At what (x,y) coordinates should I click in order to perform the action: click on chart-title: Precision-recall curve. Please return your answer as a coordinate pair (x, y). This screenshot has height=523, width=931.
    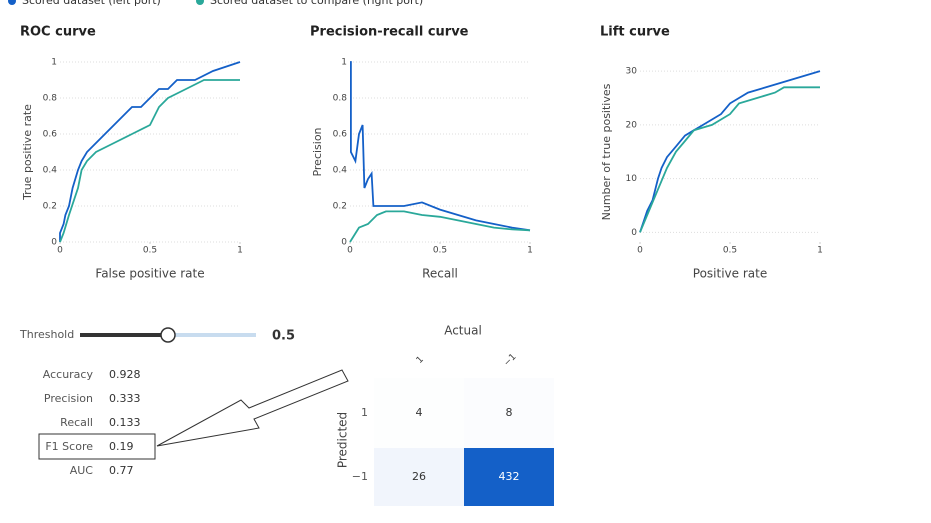
    Looking at the image, I should click on (389, 32).